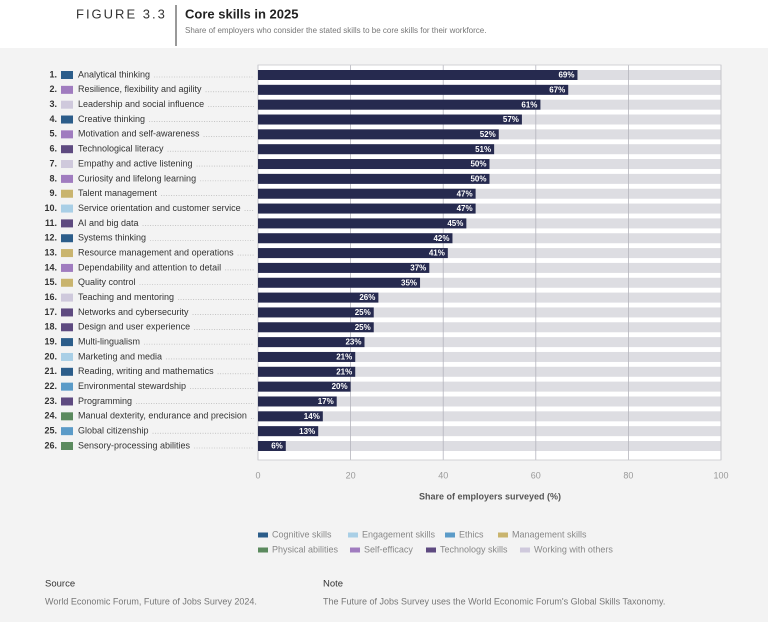 This screenshot has width=768, height=622. I want to click on x-tick-label: 20, so click(351, 475).